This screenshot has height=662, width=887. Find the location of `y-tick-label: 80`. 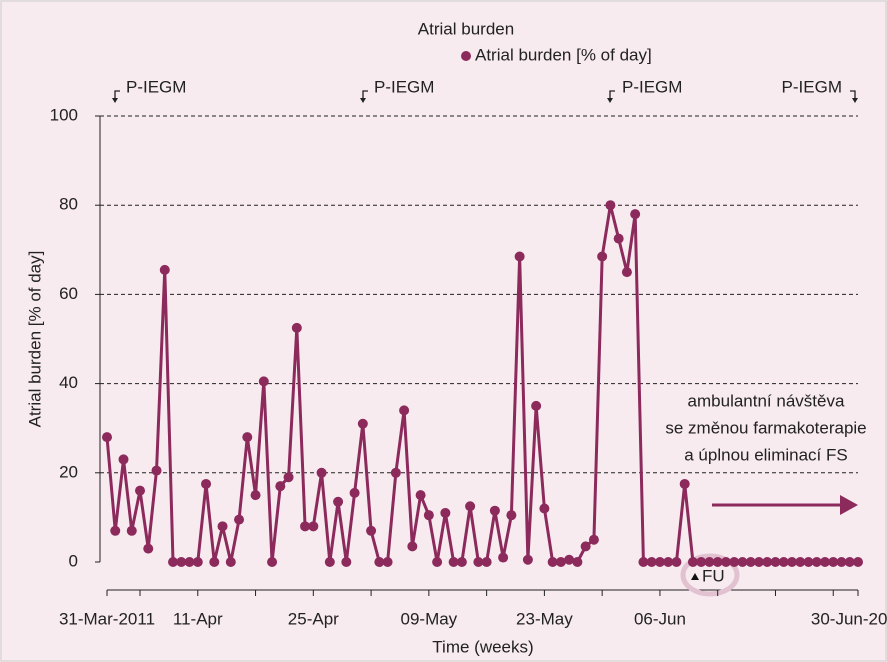

y-tick-label: 80 is located at coordinates (68, 204).